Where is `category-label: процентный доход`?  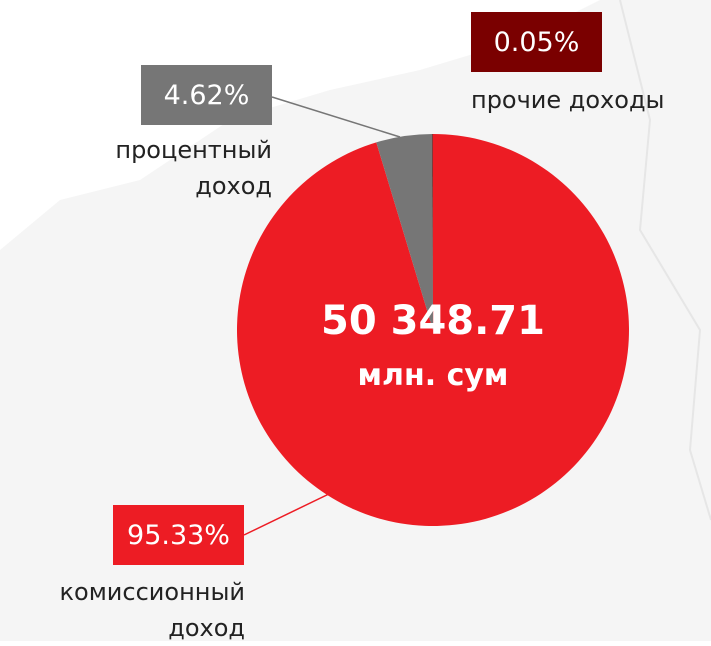 category-label: процентный доход is located at coordinates (193, 168).